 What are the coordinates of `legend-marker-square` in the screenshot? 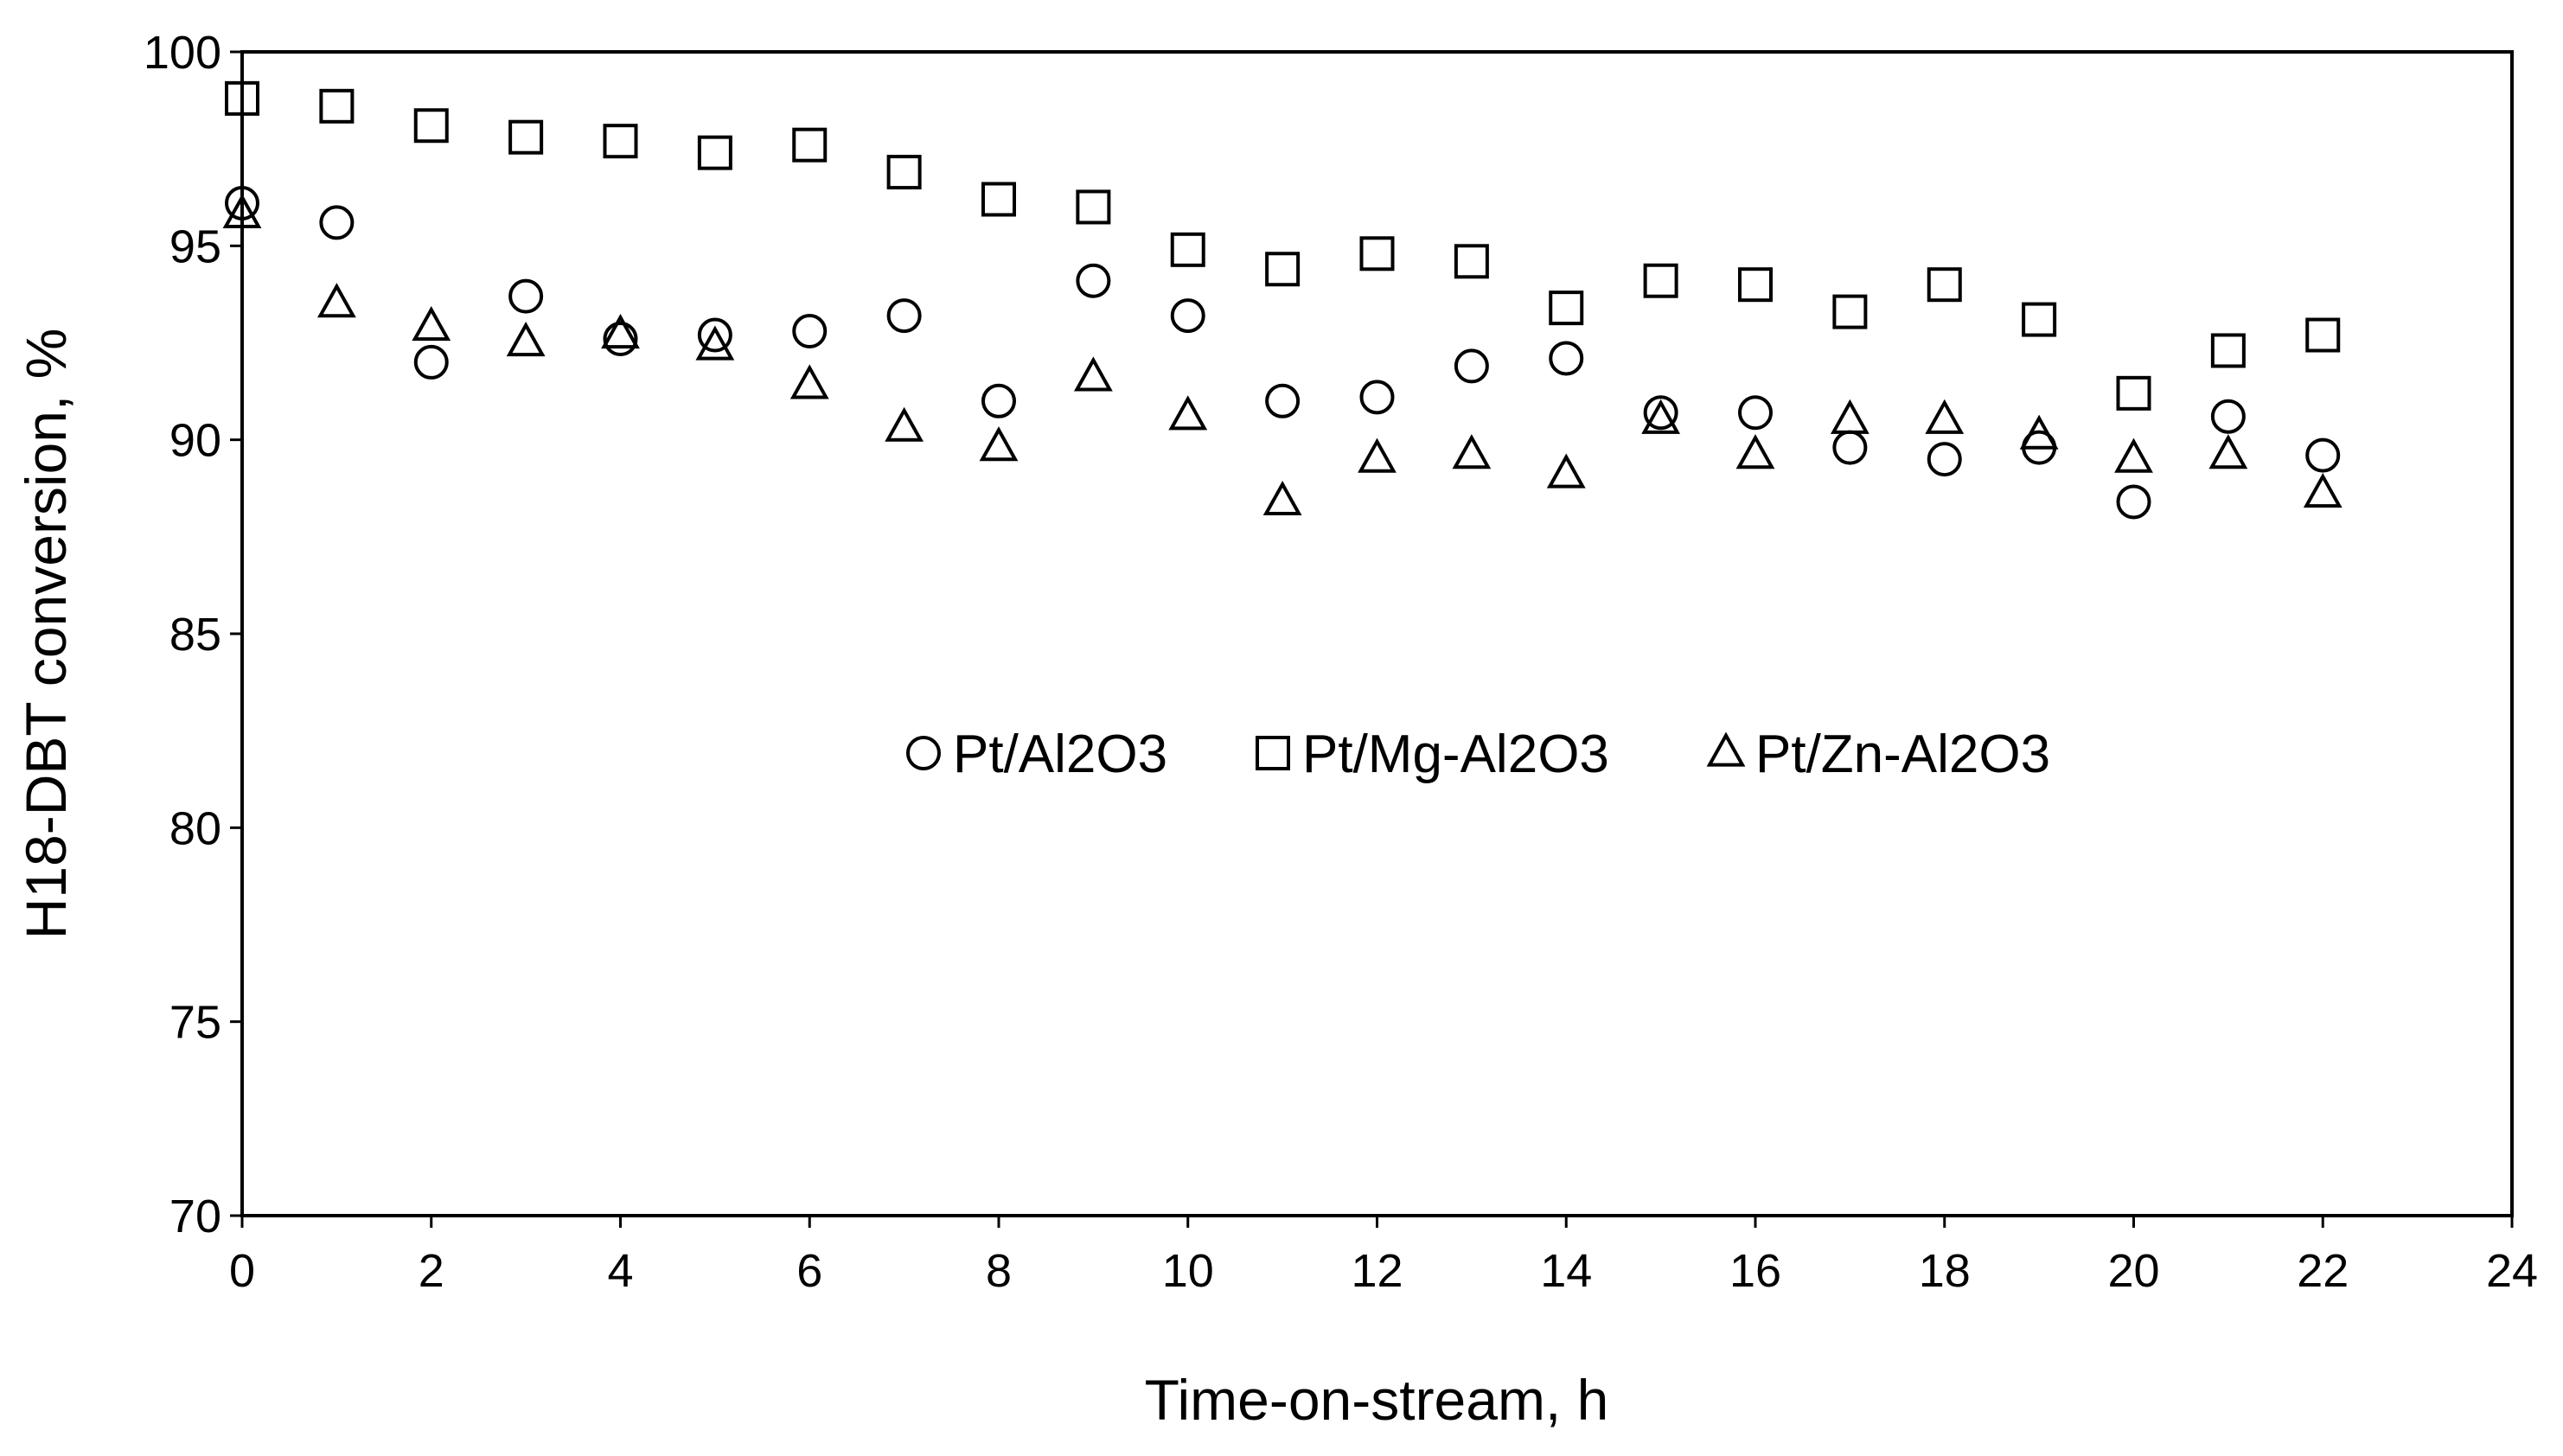 It's located at (1273, 753).